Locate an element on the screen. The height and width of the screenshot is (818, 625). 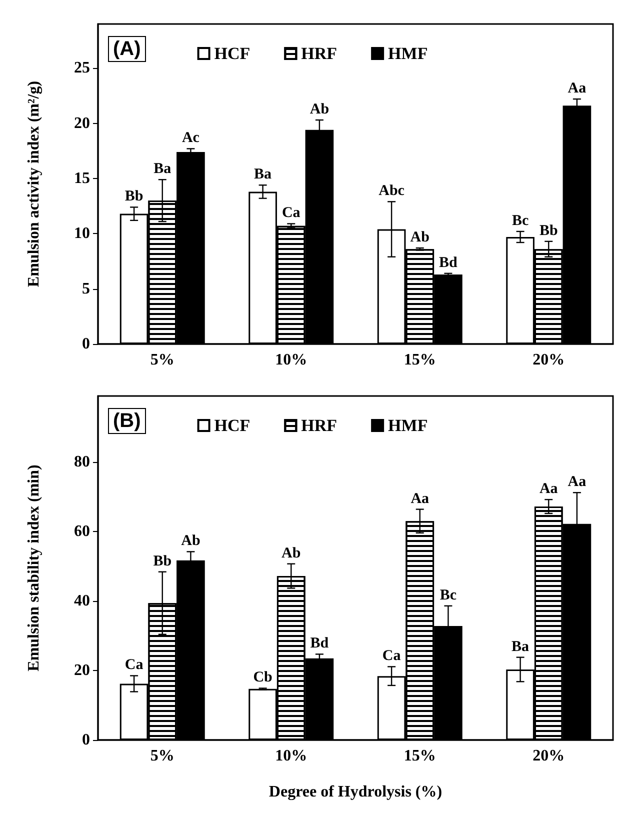
y-tick-label: 5 is located at coordinates (86, 289).